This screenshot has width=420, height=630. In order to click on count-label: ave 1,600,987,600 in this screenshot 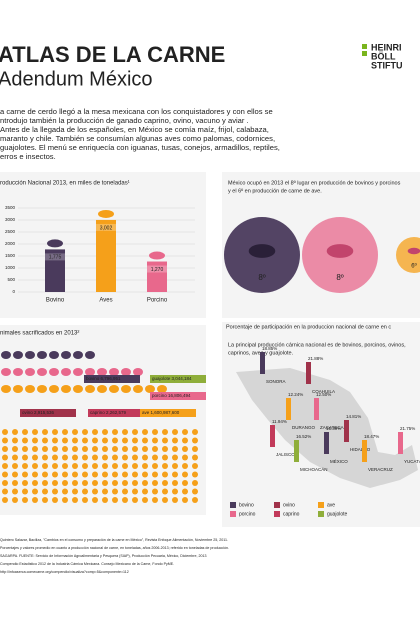, I will do `click(161, 412)`.